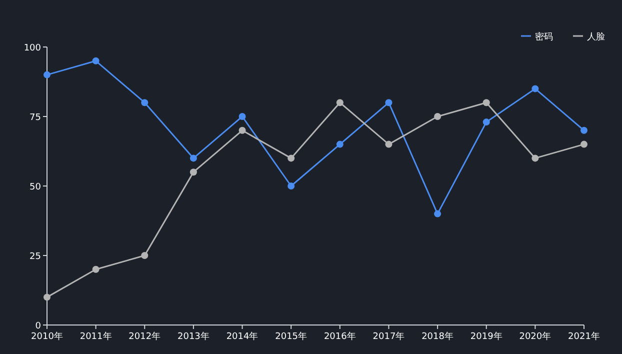  What do you see at coordinates (486, 336) in the screenshot?
I see `x-tick-label: 2019年` at bounding box center [486, 336].